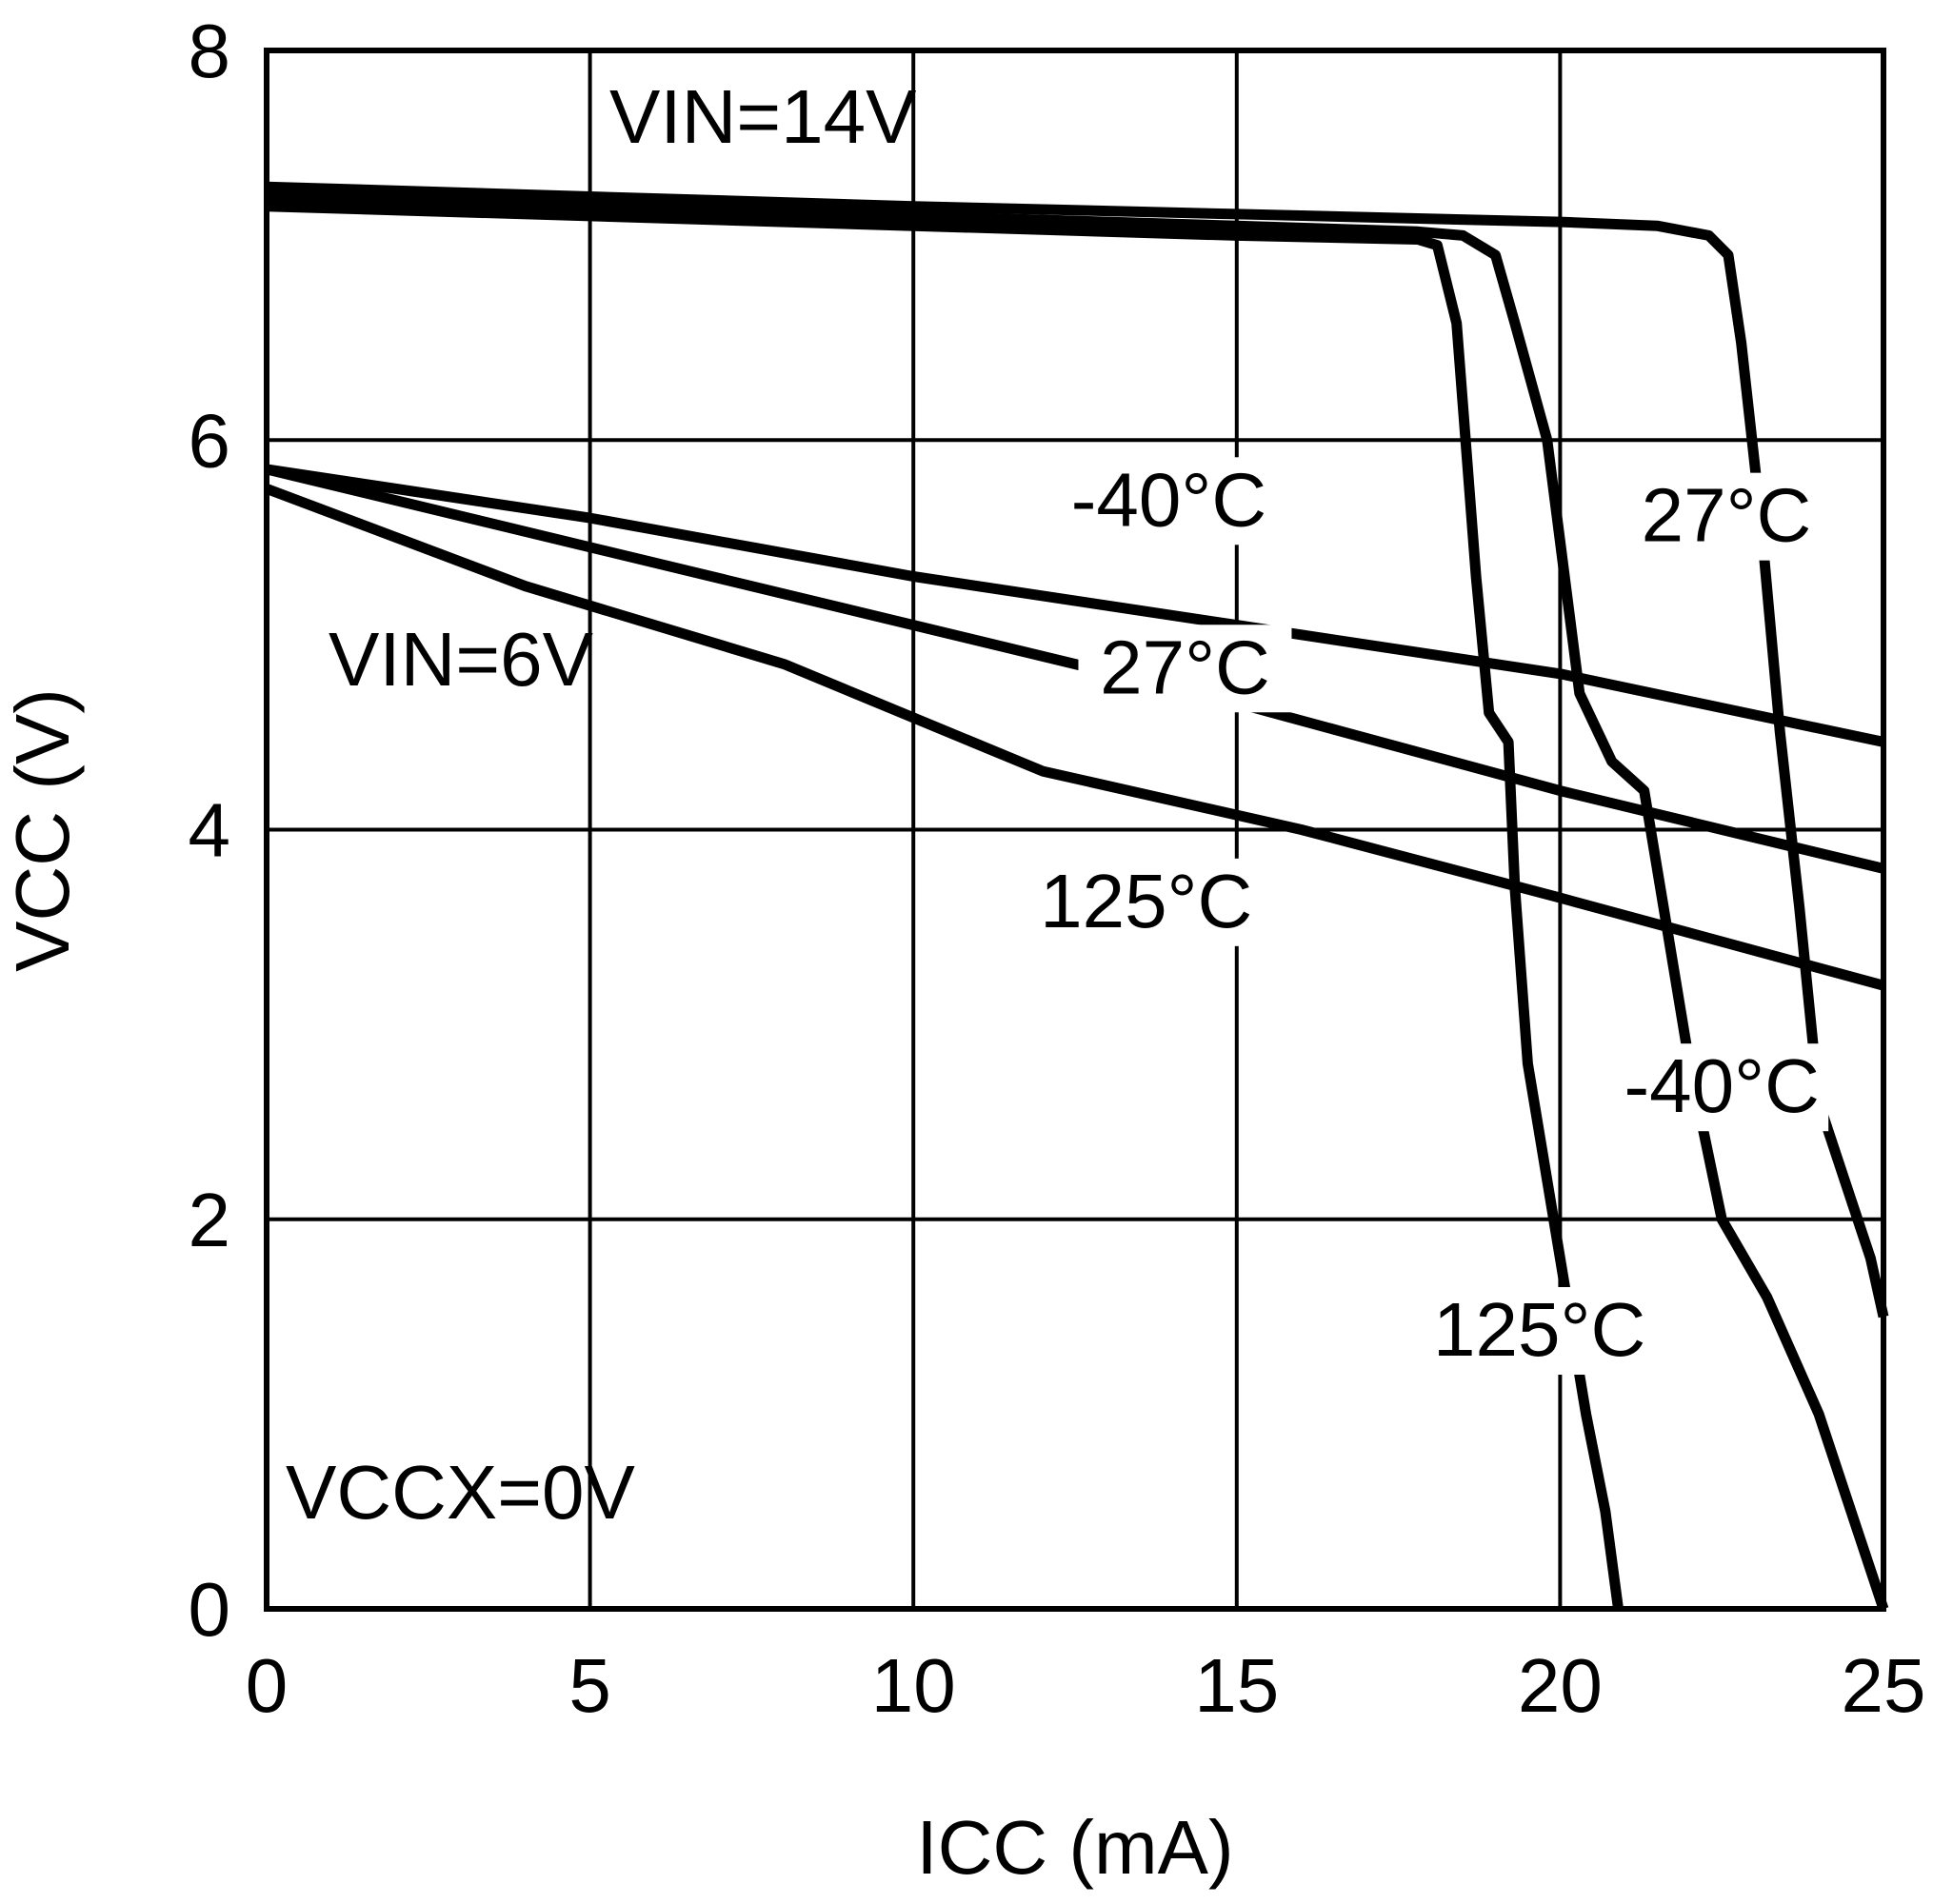 This screenshot has width=1933, height=1904. What do you see at coordinates (589, 1685) in the screenshot?
I see `x-tick-5: 5` at bounding box center [589, 1685].